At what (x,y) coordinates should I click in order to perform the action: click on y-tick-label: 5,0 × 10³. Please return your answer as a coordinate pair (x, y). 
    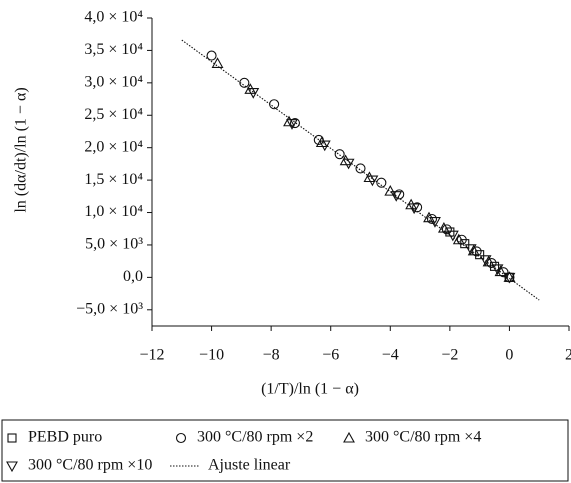
    Looking at the image, I should click on (114, 244).